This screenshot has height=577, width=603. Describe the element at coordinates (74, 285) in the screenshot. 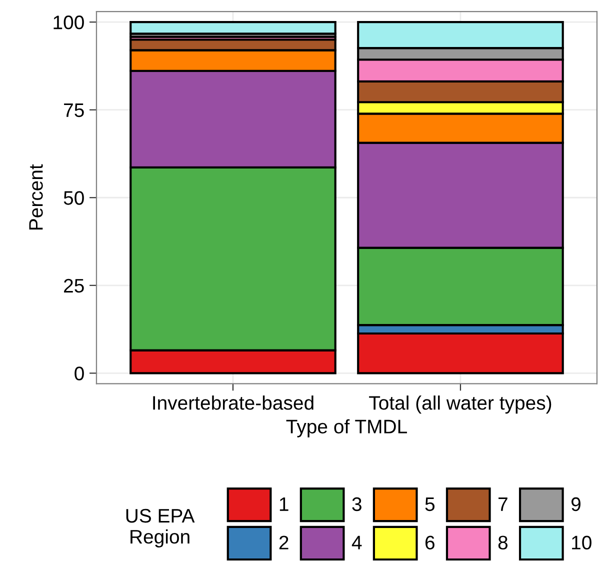

I see `y-tick-label: 25` at that location.